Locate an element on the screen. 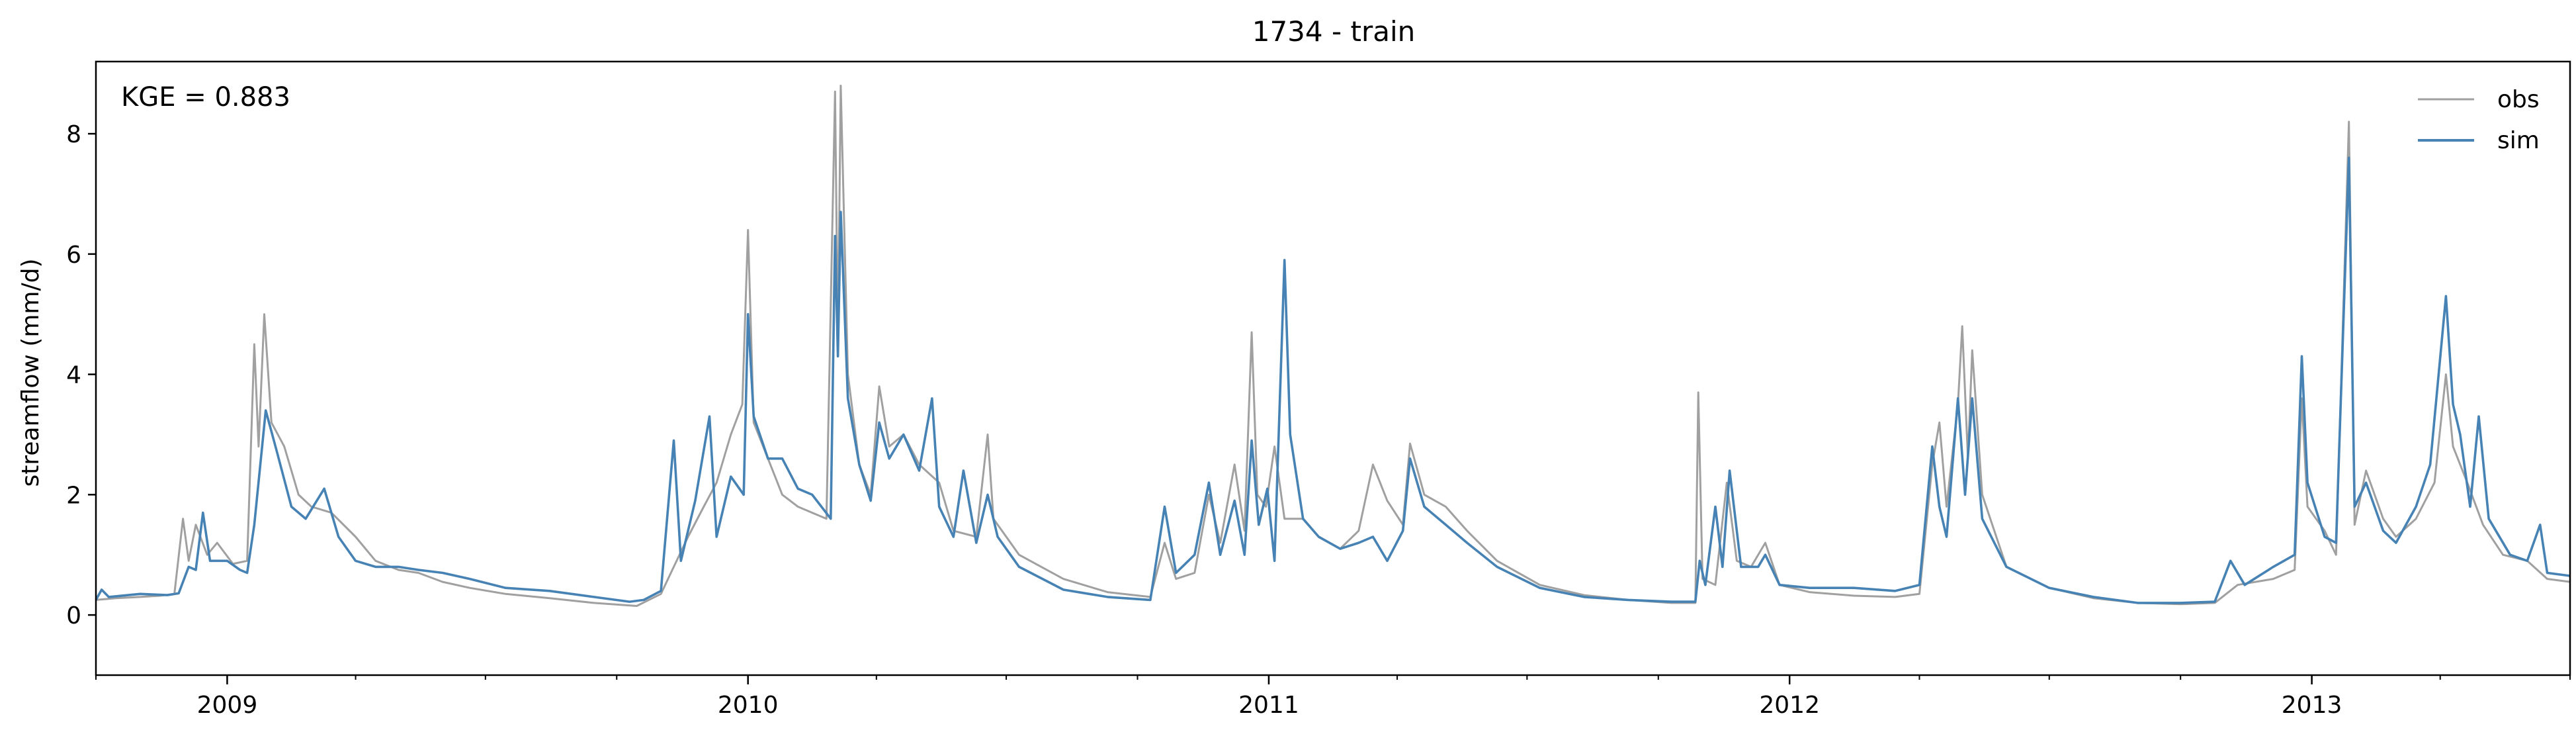  legend-label-obs: obs is located at coordinates (2518, 99).